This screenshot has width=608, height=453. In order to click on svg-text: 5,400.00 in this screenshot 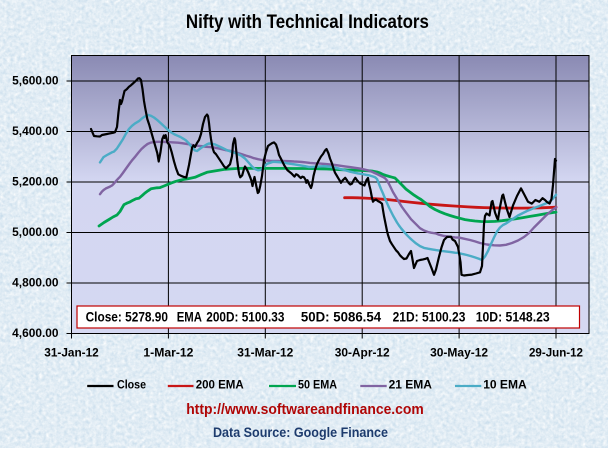, I will do `click(35, 131)`.